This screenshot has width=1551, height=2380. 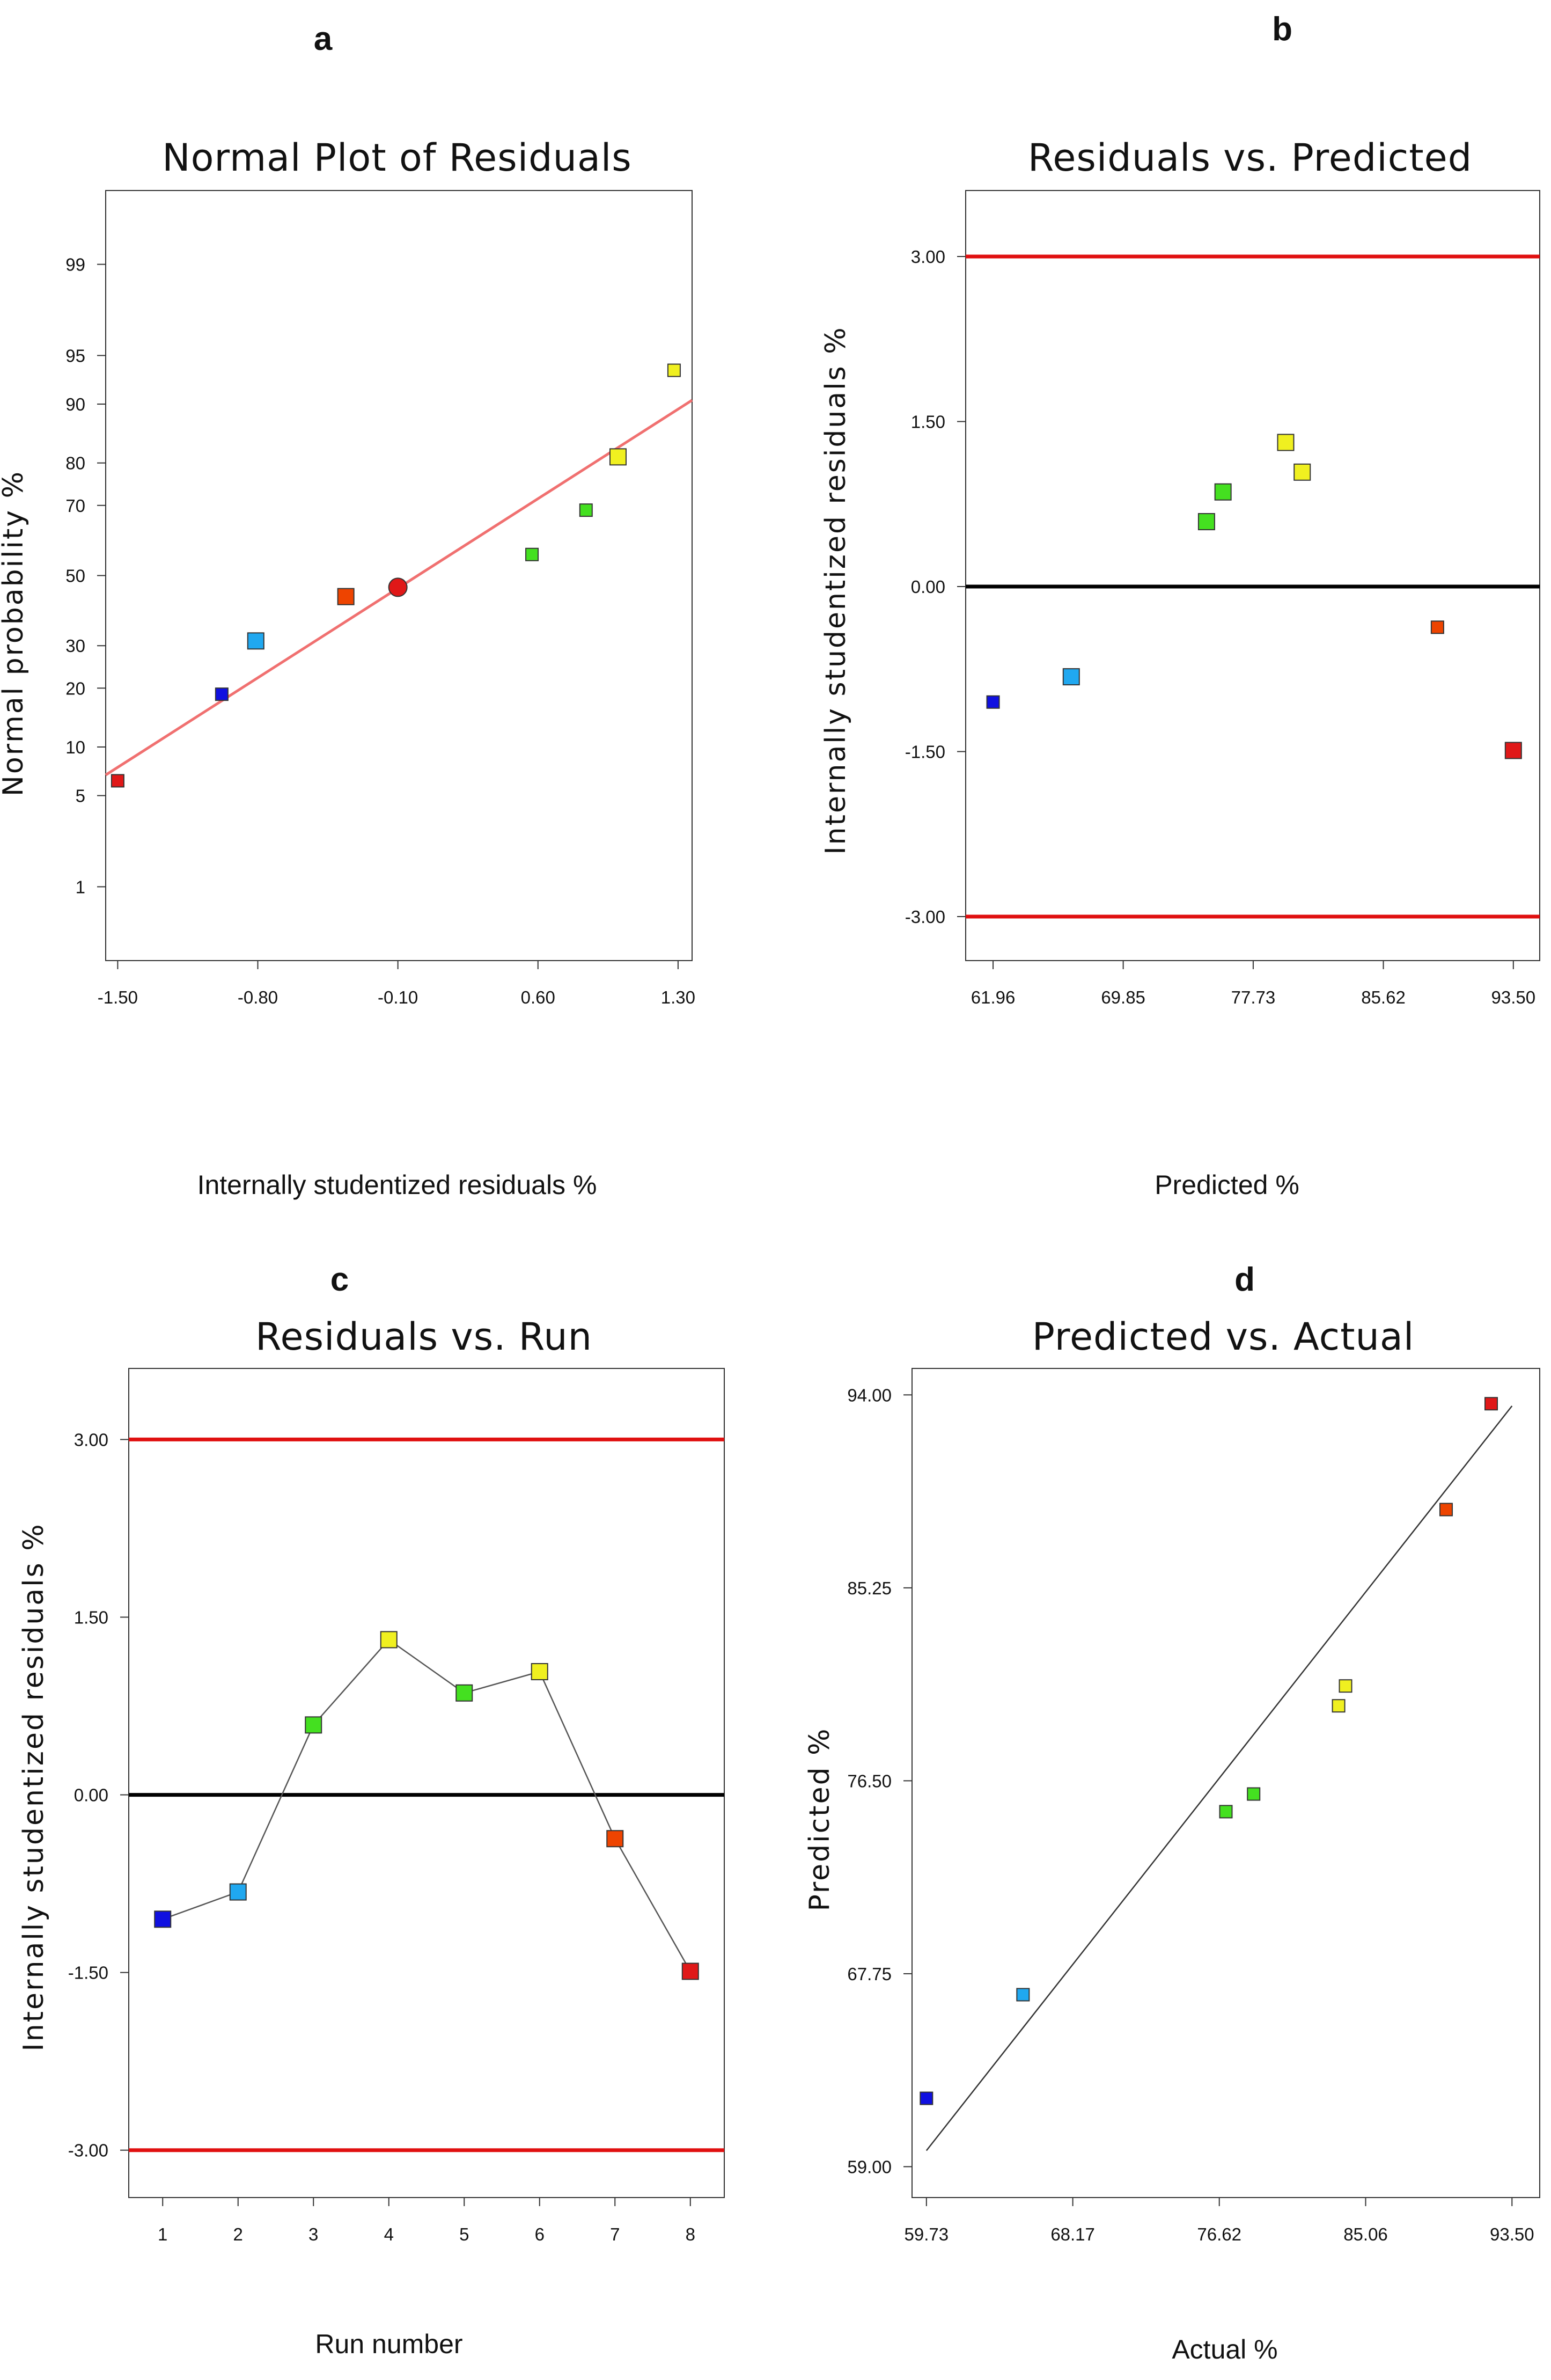 I want to click on y-tick-label: 67.75, so click(x=869, y=1974).